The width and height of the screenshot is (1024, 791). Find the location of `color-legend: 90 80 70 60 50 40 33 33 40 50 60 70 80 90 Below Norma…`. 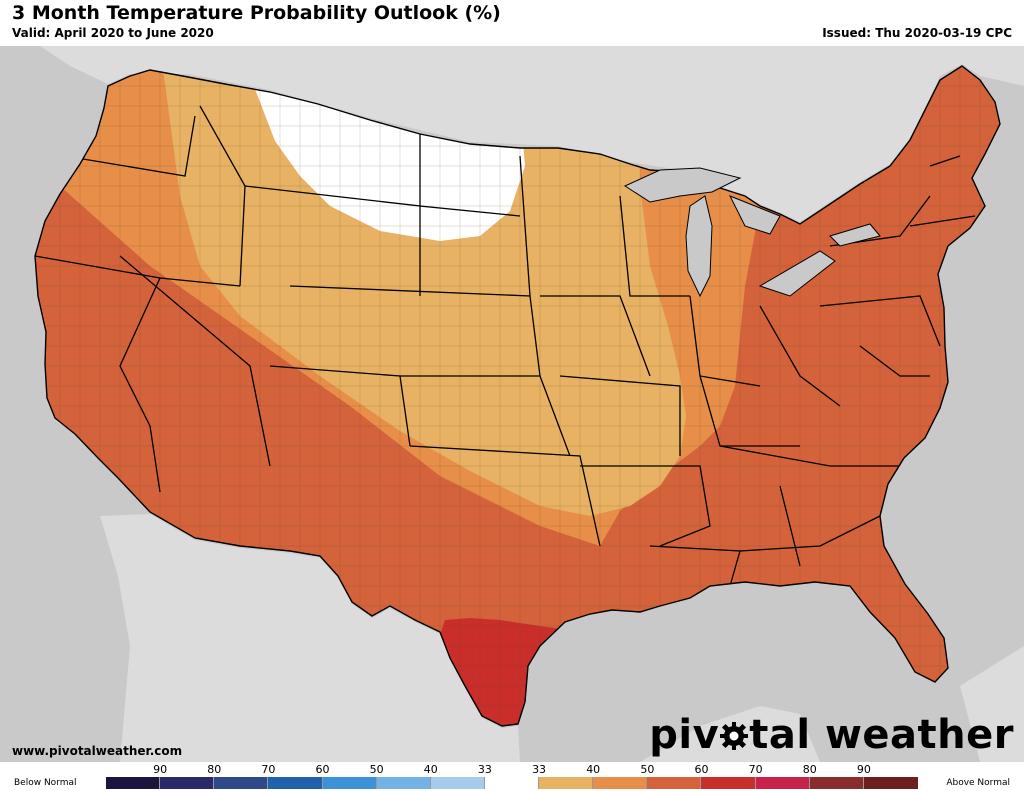

color-legend: 90 80 70 60 50 40 33 33 40 50 60 70 80 90 Below Norma… is located at coordinates (512, 776).